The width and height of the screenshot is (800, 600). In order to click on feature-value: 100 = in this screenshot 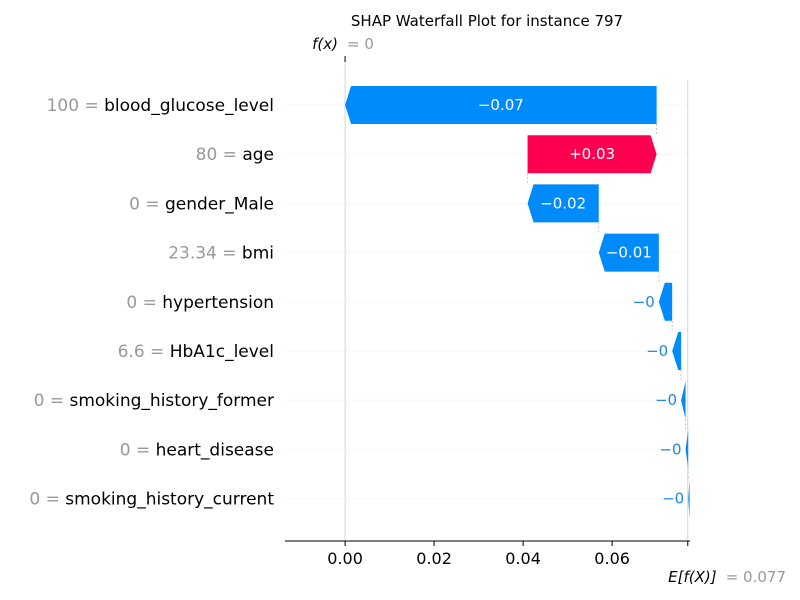, I will do `click(76, 106)`.